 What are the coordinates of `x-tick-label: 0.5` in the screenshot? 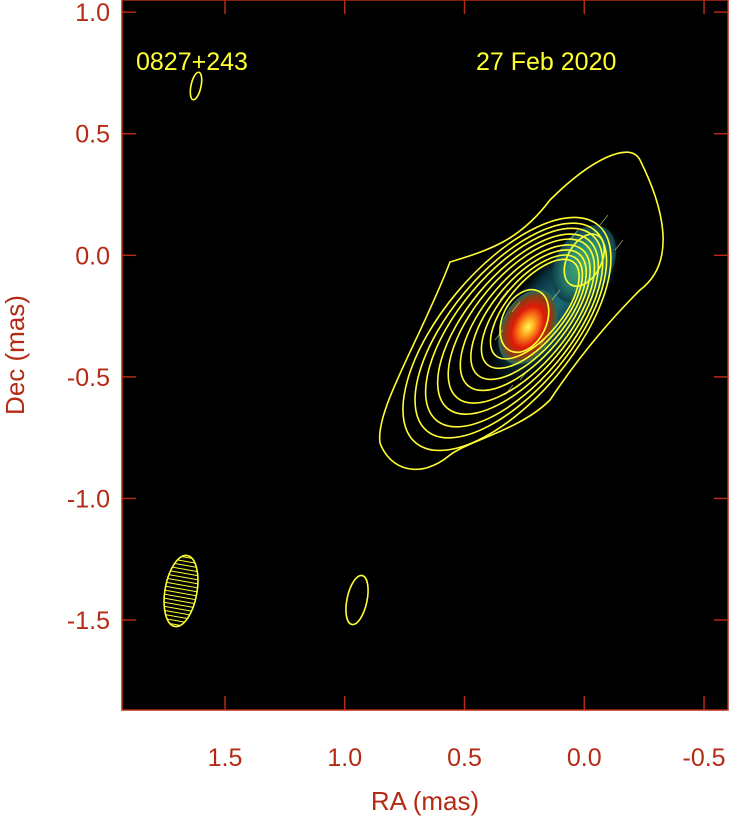 It's located at (464, 758).